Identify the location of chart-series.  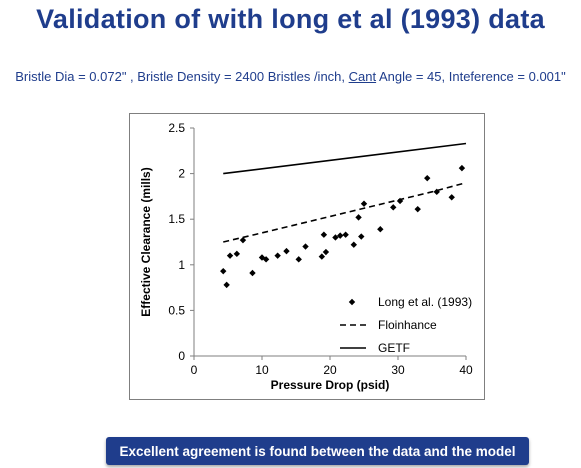
(343, 215).